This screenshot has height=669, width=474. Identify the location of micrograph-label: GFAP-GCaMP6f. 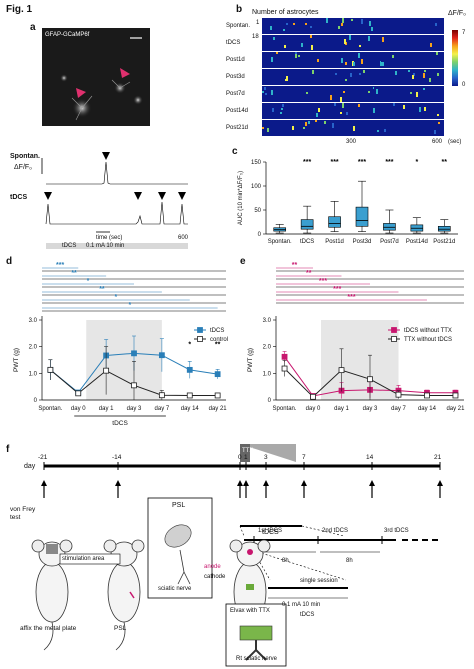
(67, 35).